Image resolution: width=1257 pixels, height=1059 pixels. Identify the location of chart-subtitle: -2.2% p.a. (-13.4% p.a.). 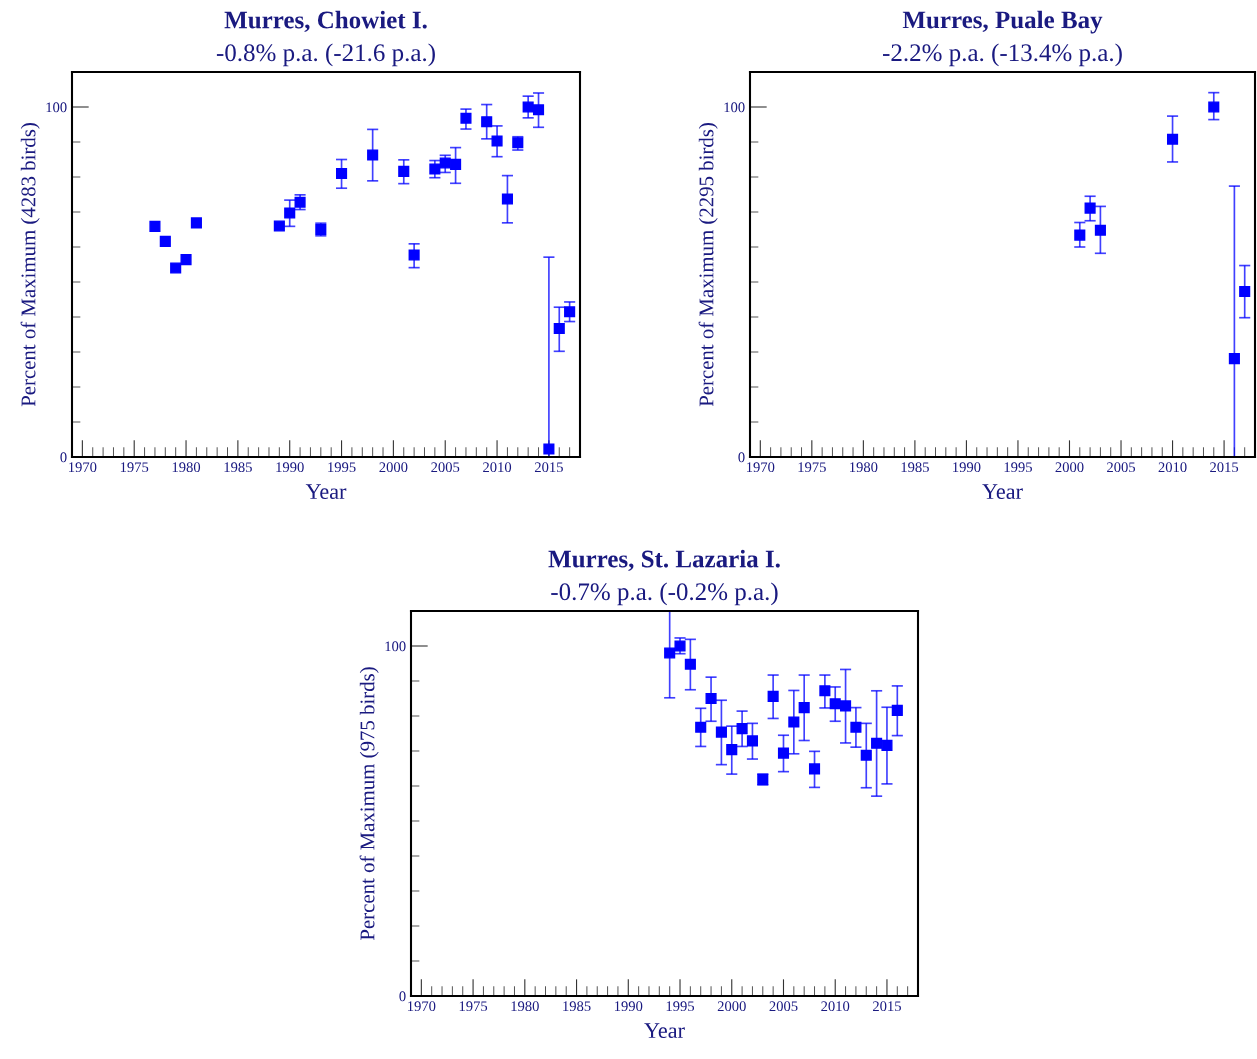
(1002, 55).